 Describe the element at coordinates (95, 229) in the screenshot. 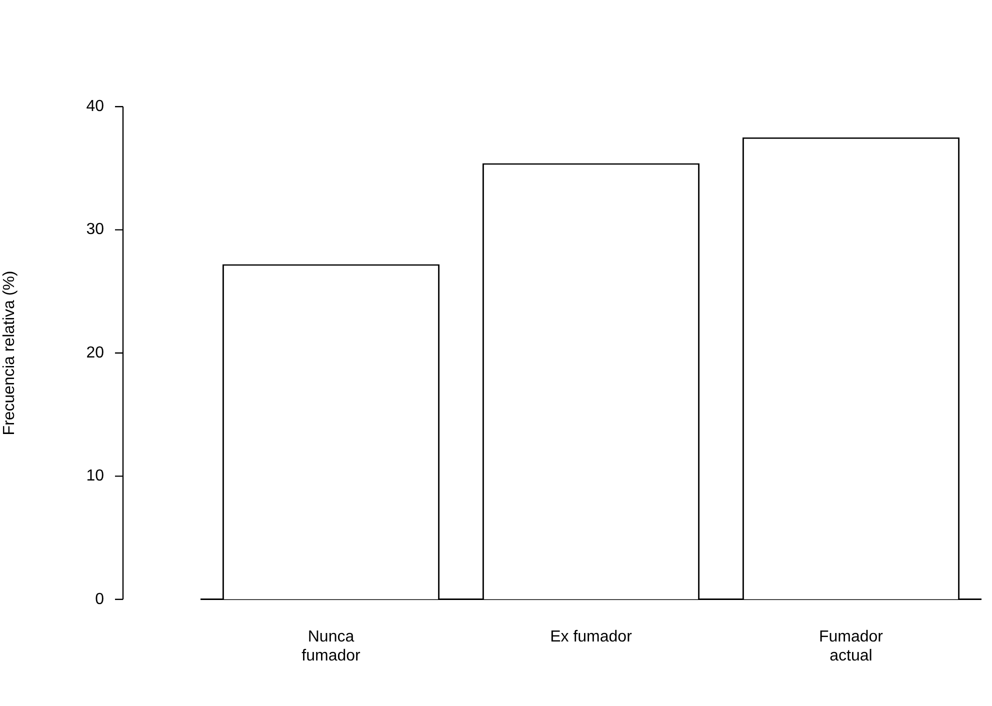

I see `y-tick-label: 30` at that location.